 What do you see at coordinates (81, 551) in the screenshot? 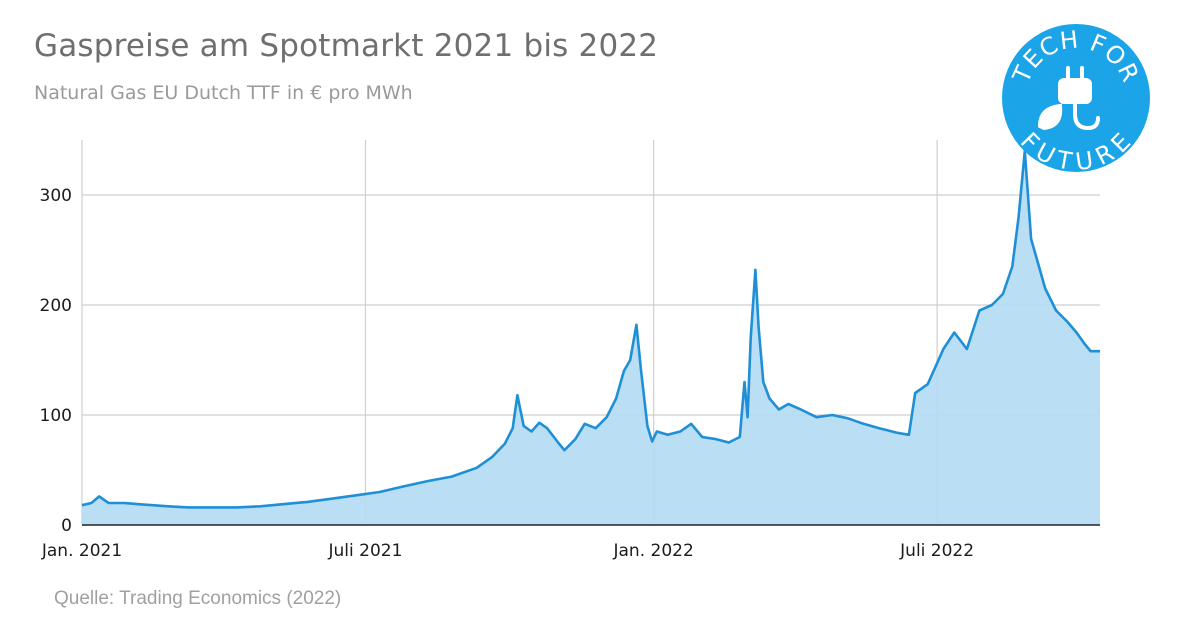
I see `x-tick-label: Jan. 2021` at bounding box center [81, 551].